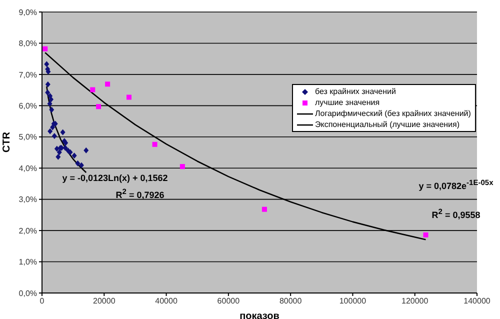  I want to click on legend-label: Логарифмический (без крайних значений), so click(393, 113).